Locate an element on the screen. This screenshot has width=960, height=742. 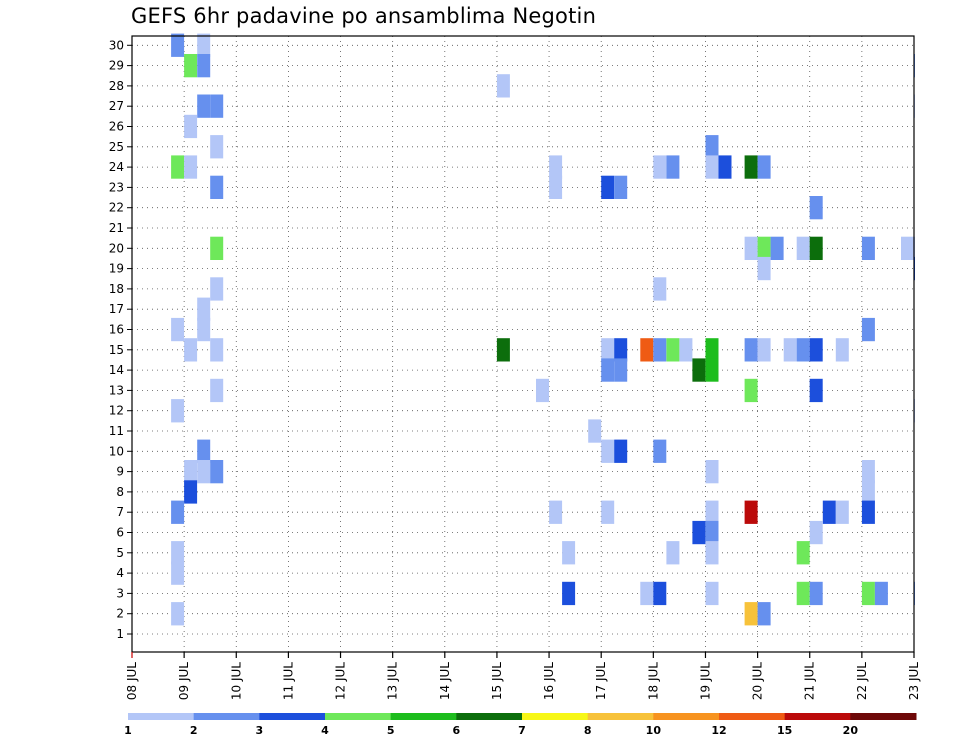
x-tick-label: 19 JUL is located at coordinates (705, 681).